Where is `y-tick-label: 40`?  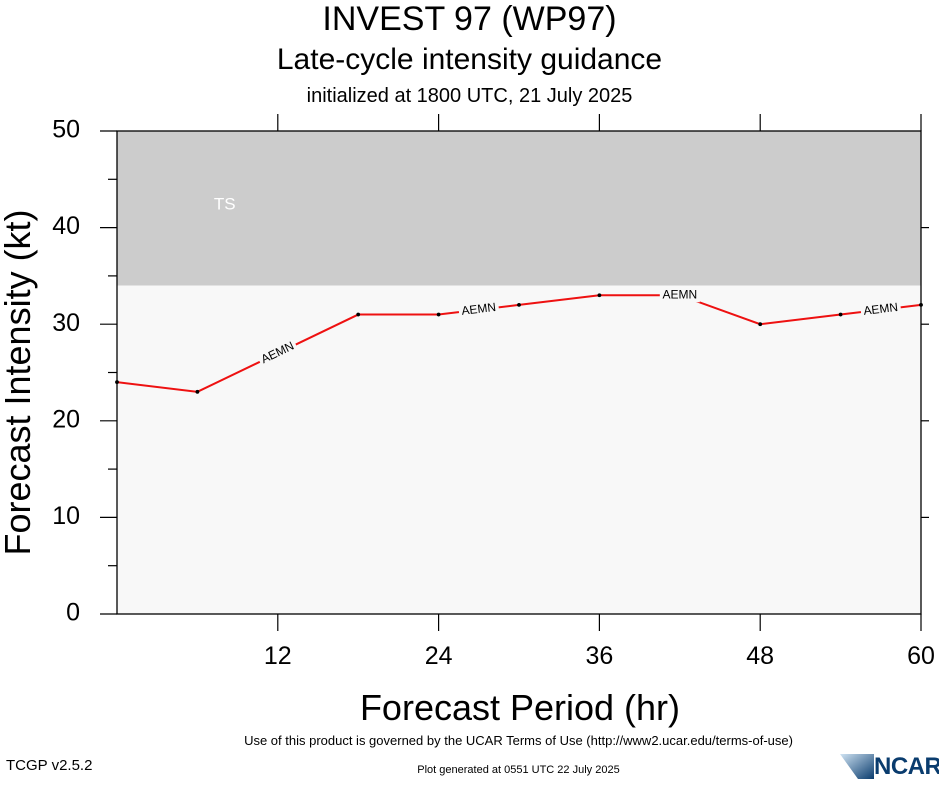
y-tick-label: 40 is located at coordinates (66, 226).